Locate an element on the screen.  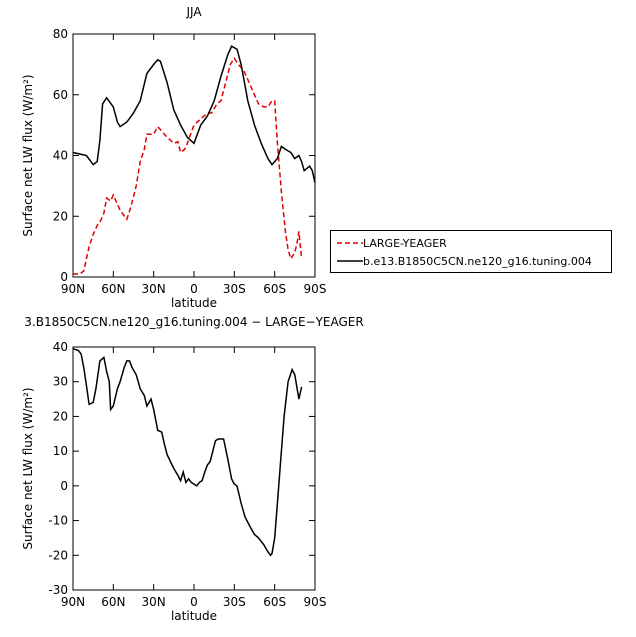
legend-label: LARGE-YEAGER is located at coordinates (405, 243).